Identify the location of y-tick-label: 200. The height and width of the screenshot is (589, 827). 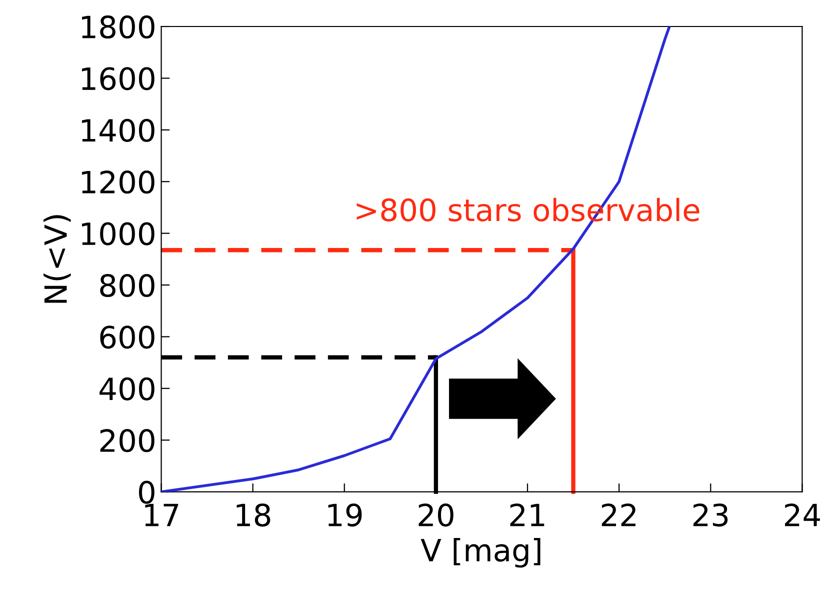
(127, 440).